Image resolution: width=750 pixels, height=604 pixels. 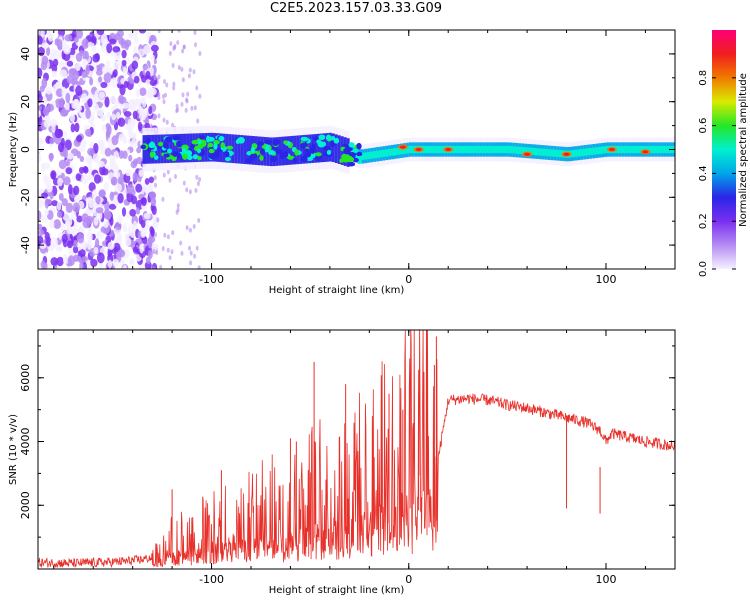 I want to click on snr-ylabel: SNR (10 * v/v), so click(x=13, y=449).